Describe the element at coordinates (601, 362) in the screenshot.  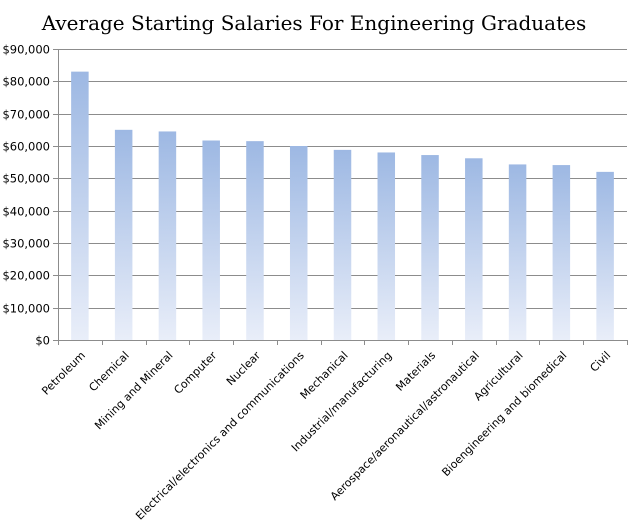
I see `x-axis-category-label: Civil` at that location.